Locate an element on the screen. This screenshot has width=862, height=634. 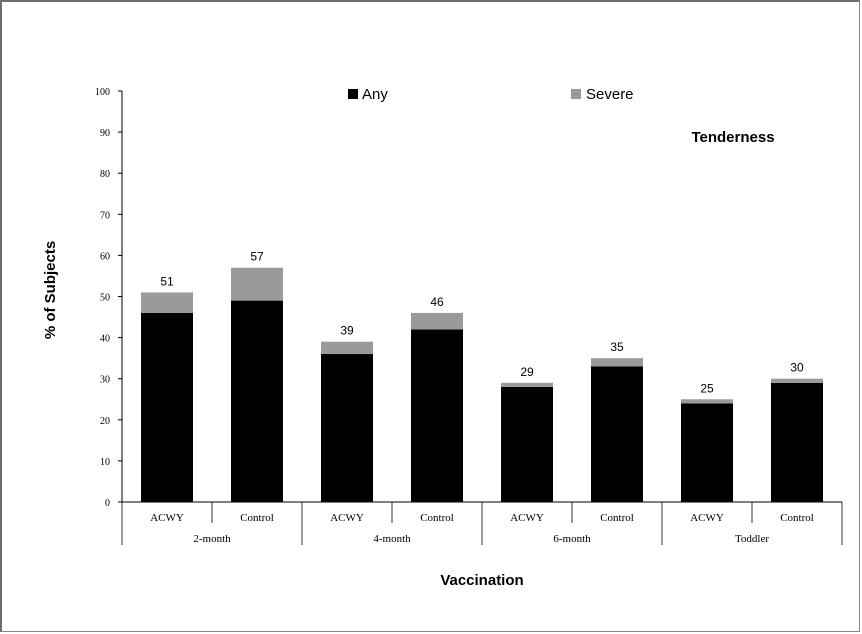
y-tick-label: 10 is located at coordinates (105, 462).